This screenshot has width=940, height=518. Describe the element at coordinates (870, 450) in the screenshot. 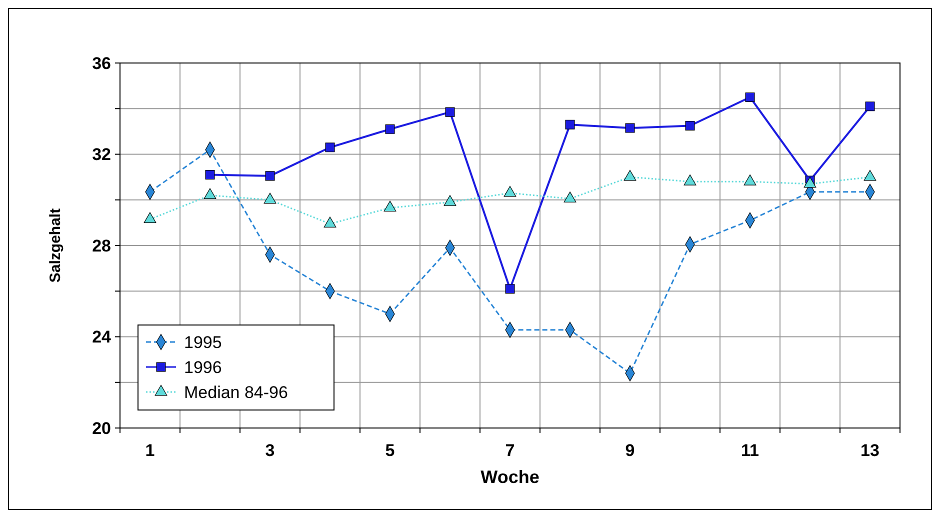

I see `x-tick-label: 13` at that location.